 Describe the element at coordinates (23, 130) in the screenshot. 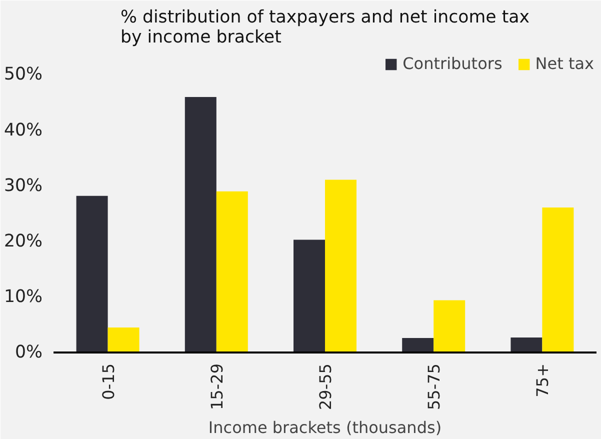

I see `y-tick-label: 40%` at that location.